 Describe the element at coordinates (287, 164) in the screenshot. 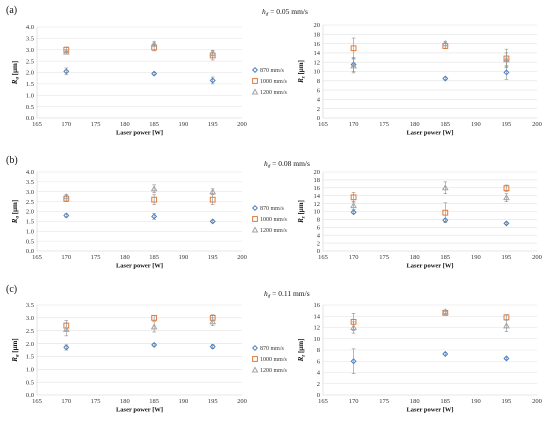

I see `condition-label: hd = 0.08 mm/s` at that location.